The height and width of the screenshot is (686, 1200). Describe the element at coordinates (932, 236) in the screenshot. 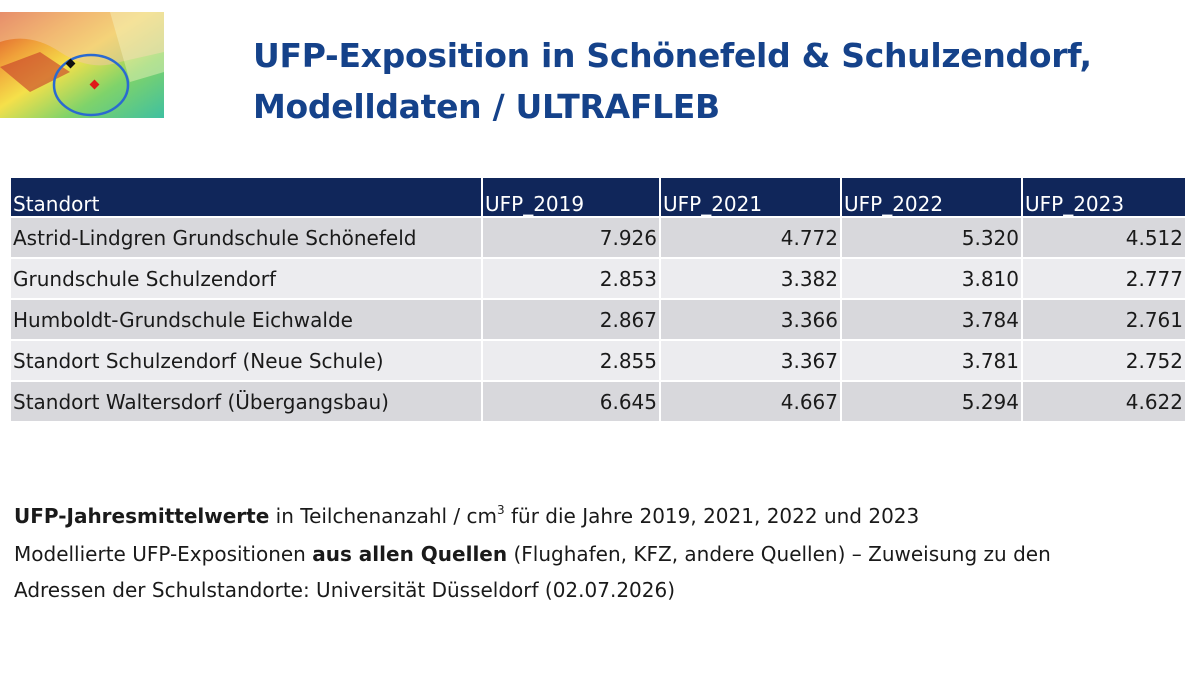

I see `cell-value: 5.320` at that location.